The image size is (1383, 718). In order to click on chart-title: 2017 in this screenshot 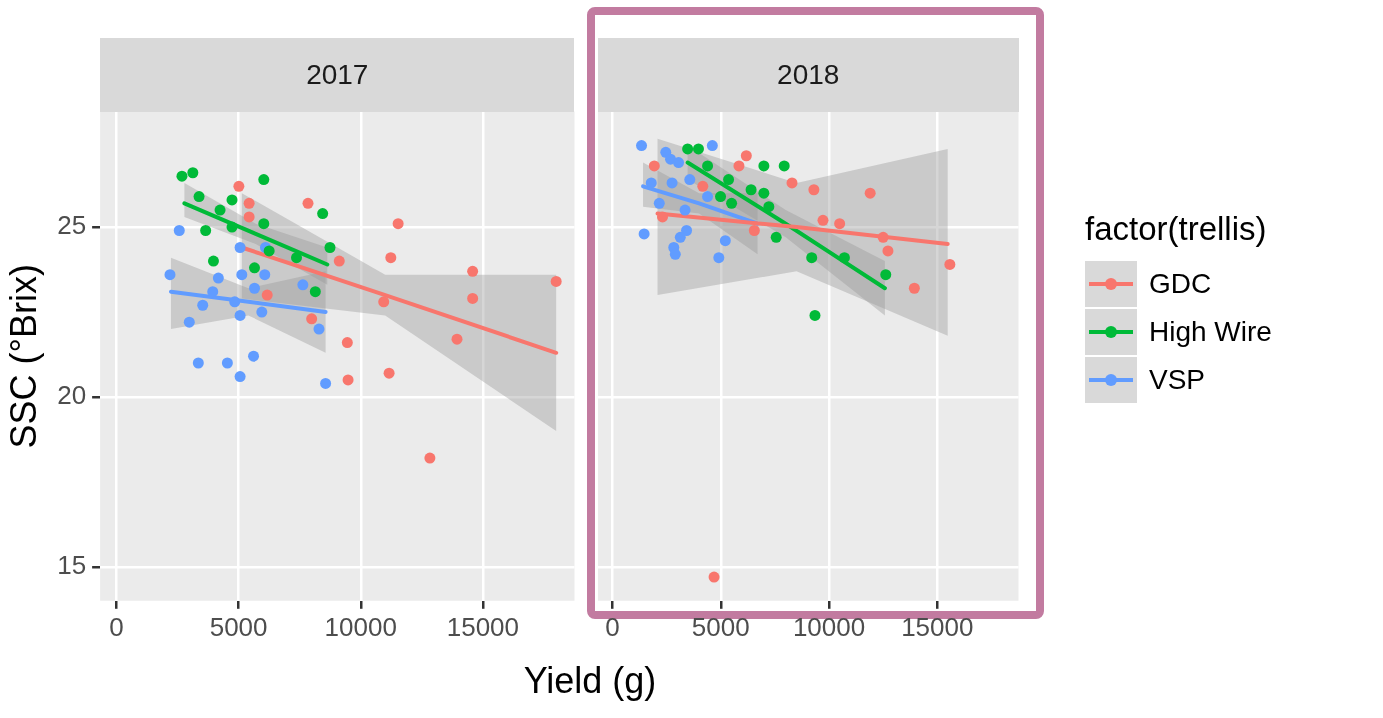, I will do `click(337, 75)`.